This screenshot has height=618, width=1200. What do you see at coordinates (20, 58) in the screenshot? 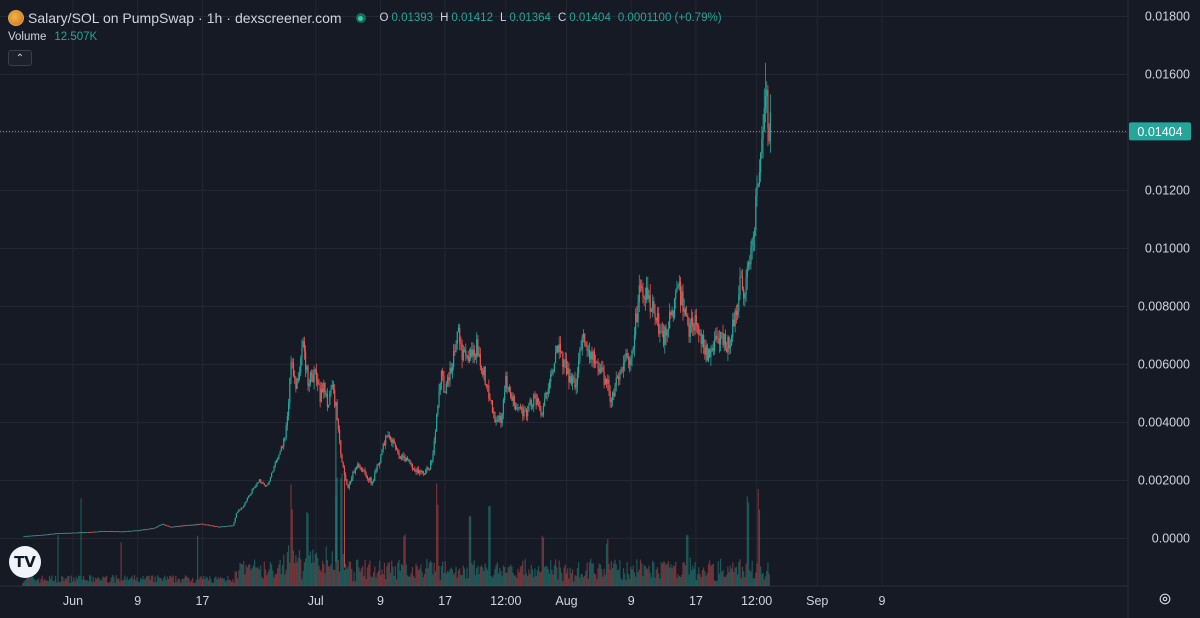
I see `collapse-legend-button: ⌃` at bounding box center [20, 58].